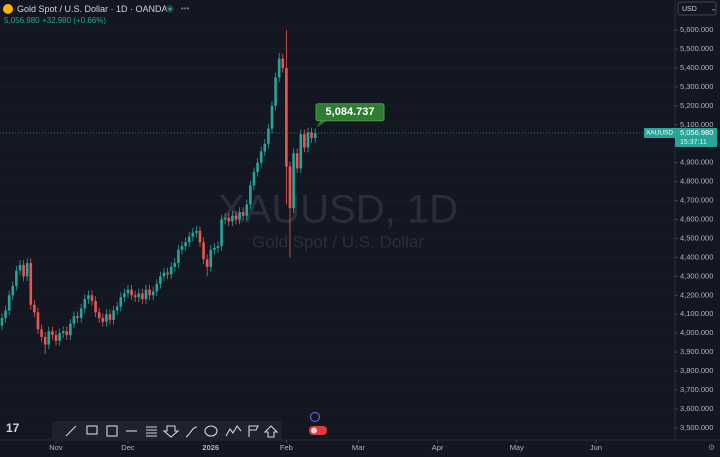 The height and width of the screenshot is (457, 720). Describe the element at coordinates (185, 8) in the screenshot. I see `menu-dots: •••` at that location.